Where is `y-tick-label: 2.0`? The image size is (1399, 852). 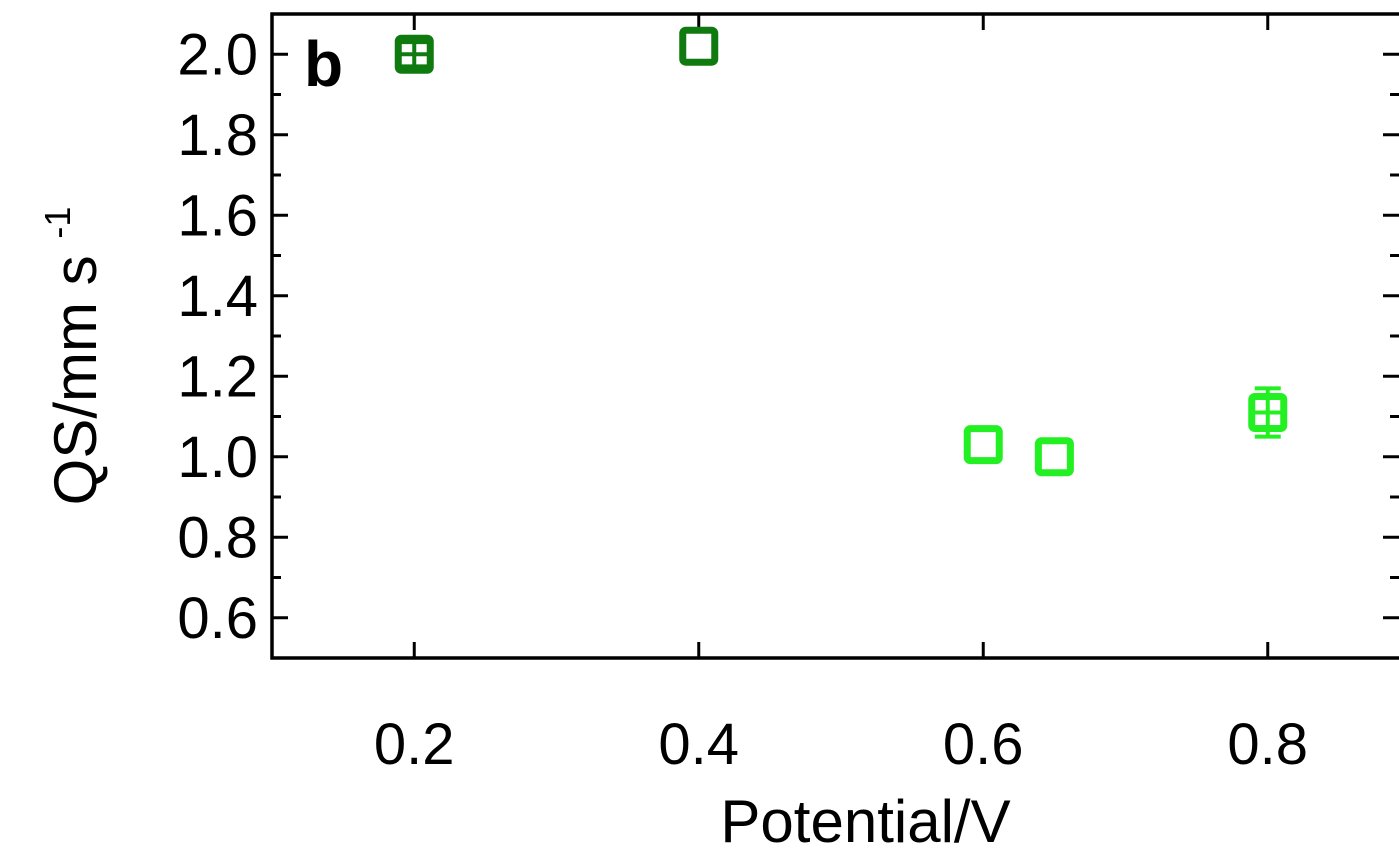 y-tick-label: 2.0 is located at coordinates (217, 54).